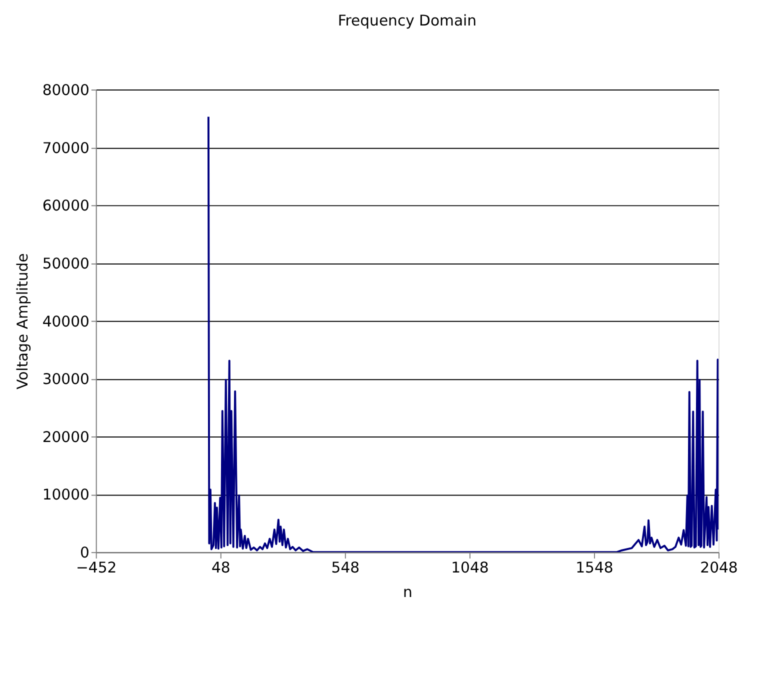  What do you see at coordinates (407, 593) in the screenshot?
I see `x-axis-title: n` at bounding box center [407, 593].